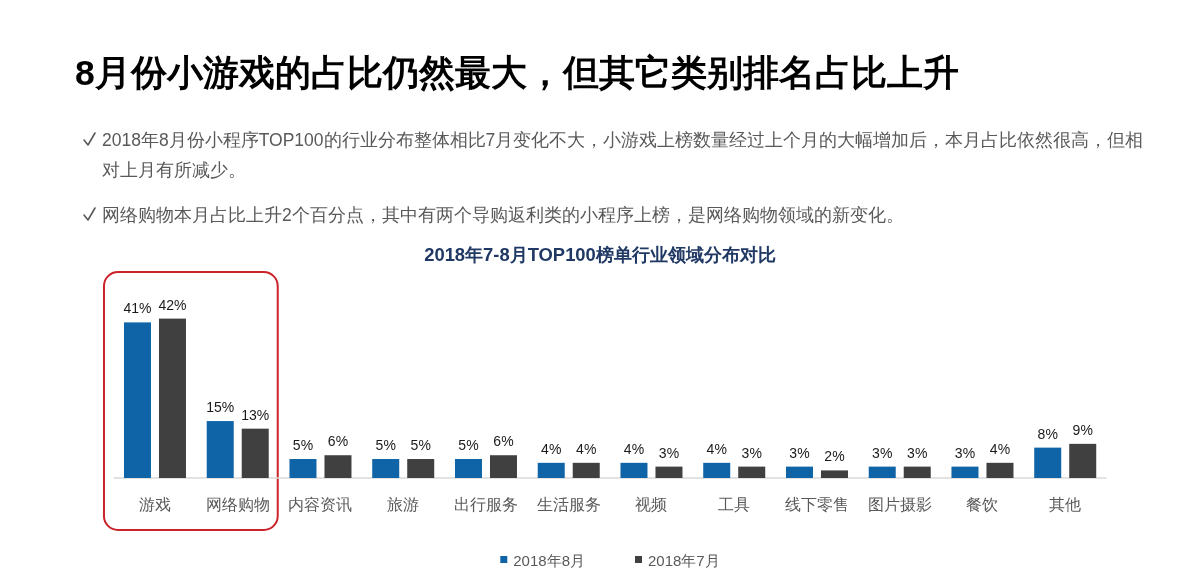 This screenshot has height=579, width=1200. What do you see at coordinates (549, 560) in the screenshot?
I see `legend-label: 2018年8月` at bounding box center [549, 560].